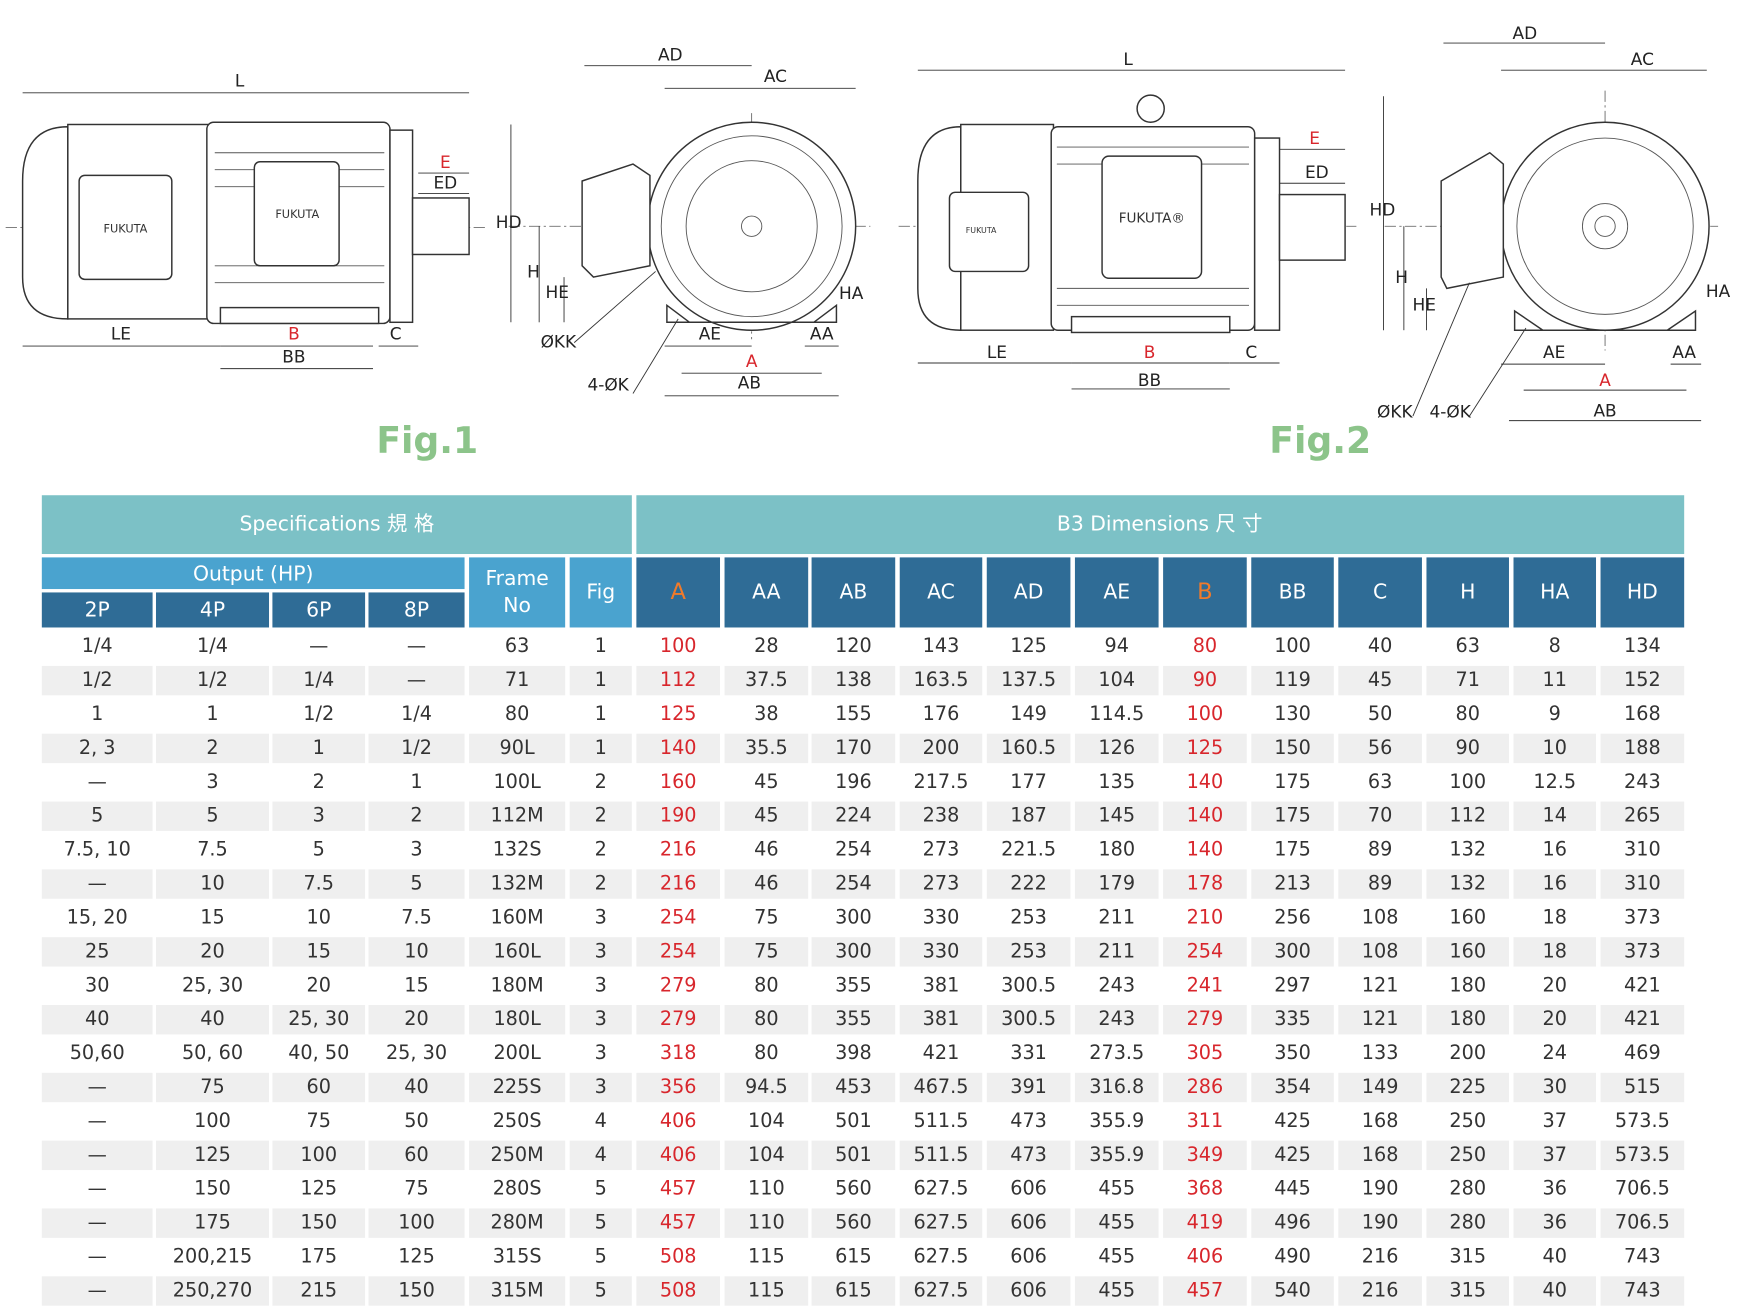 This screenshot has height=1316, width=1752. Describe the element at coordinates (212, 984) in the screenshot. I see `cell: 25, 30` at that location.